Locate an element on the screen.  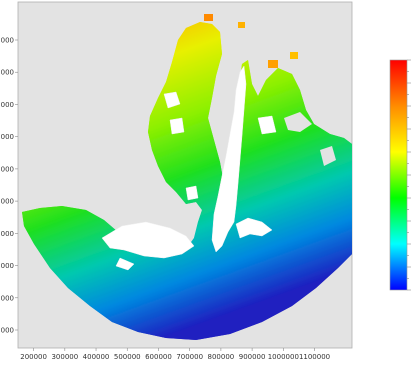
x-tick-label: 300000 is located at coordinates (64, 357).